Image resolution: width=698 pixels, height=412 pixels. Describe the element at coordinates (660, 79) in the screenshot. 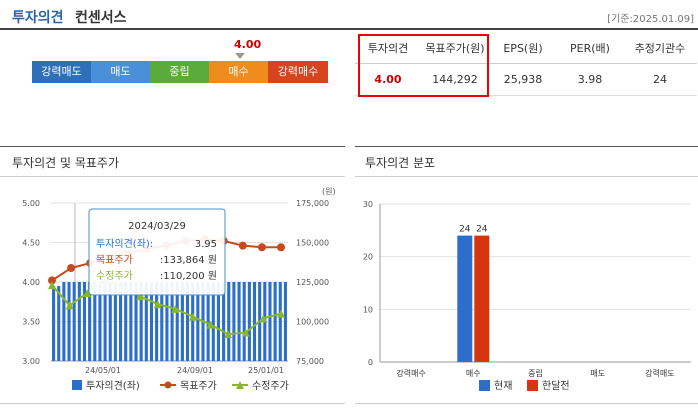

I see `val-estimators: 24` at that location.